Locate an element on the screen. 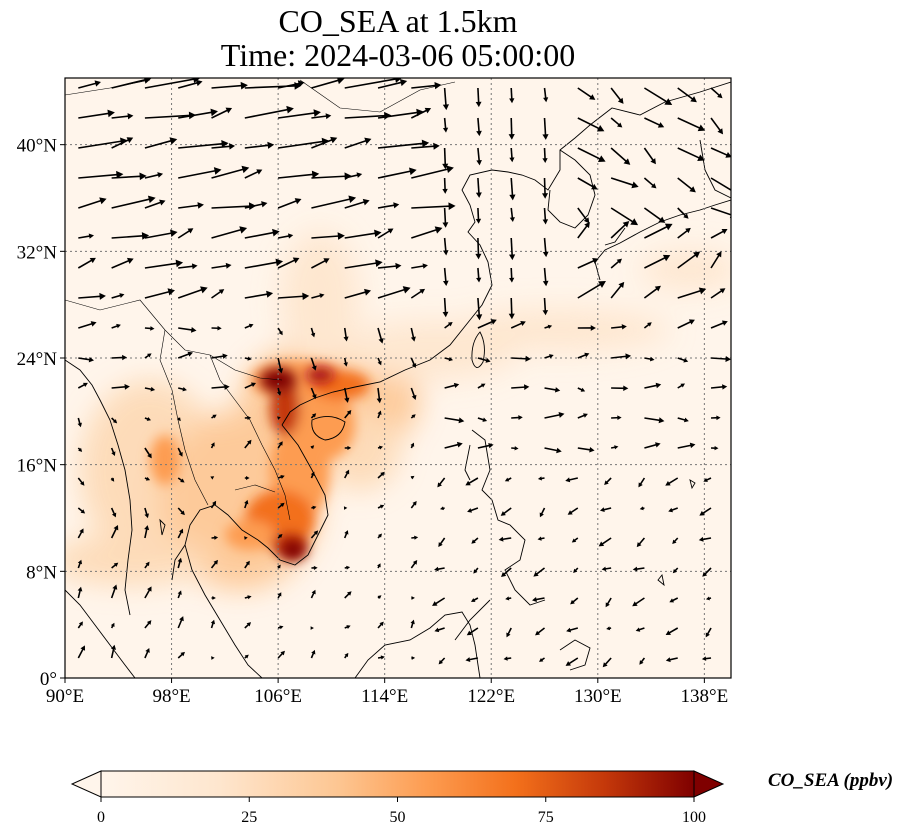  lat-tick-label: 40°N is located at coordinates (37, 146).